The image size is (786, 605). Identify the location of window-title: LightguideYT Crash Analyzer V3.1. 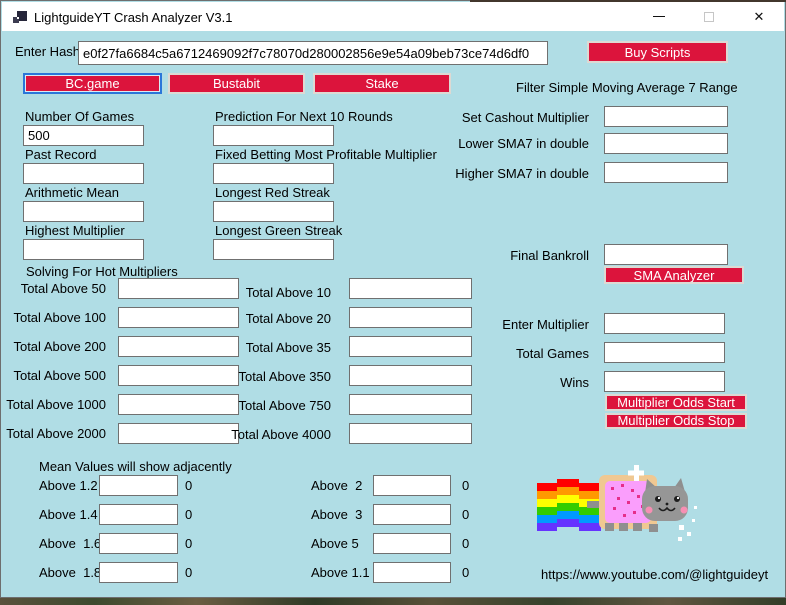
(133, 17).